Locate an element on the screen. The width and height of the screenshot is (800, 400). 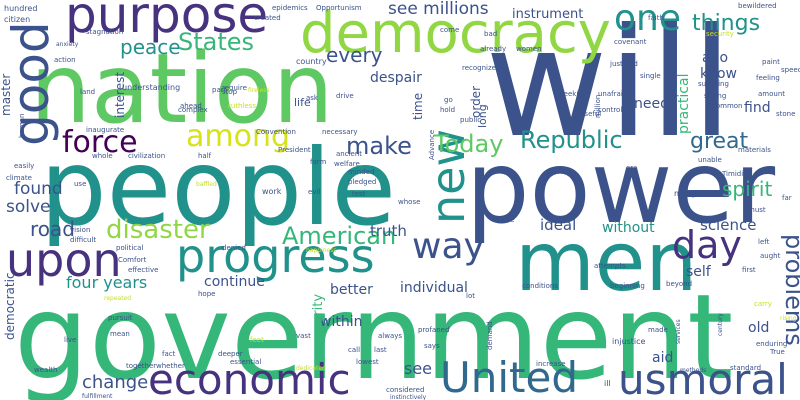
word-problems: problems is located at coordinates (790, 290).